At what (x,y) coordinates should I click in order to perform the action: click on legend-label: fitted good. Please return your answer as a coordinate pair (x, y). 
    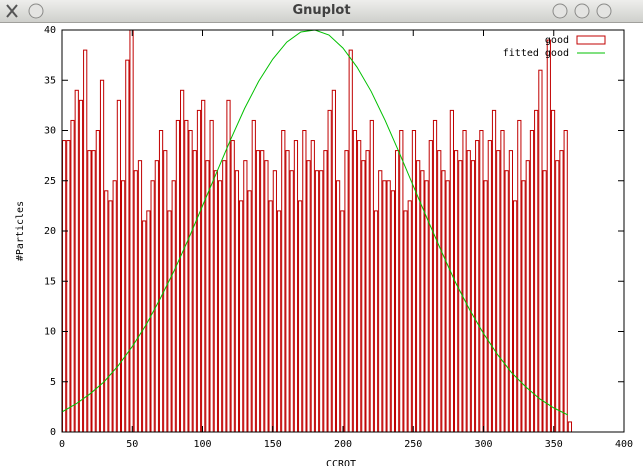
    Looking at the image, I should click on (536, 53).